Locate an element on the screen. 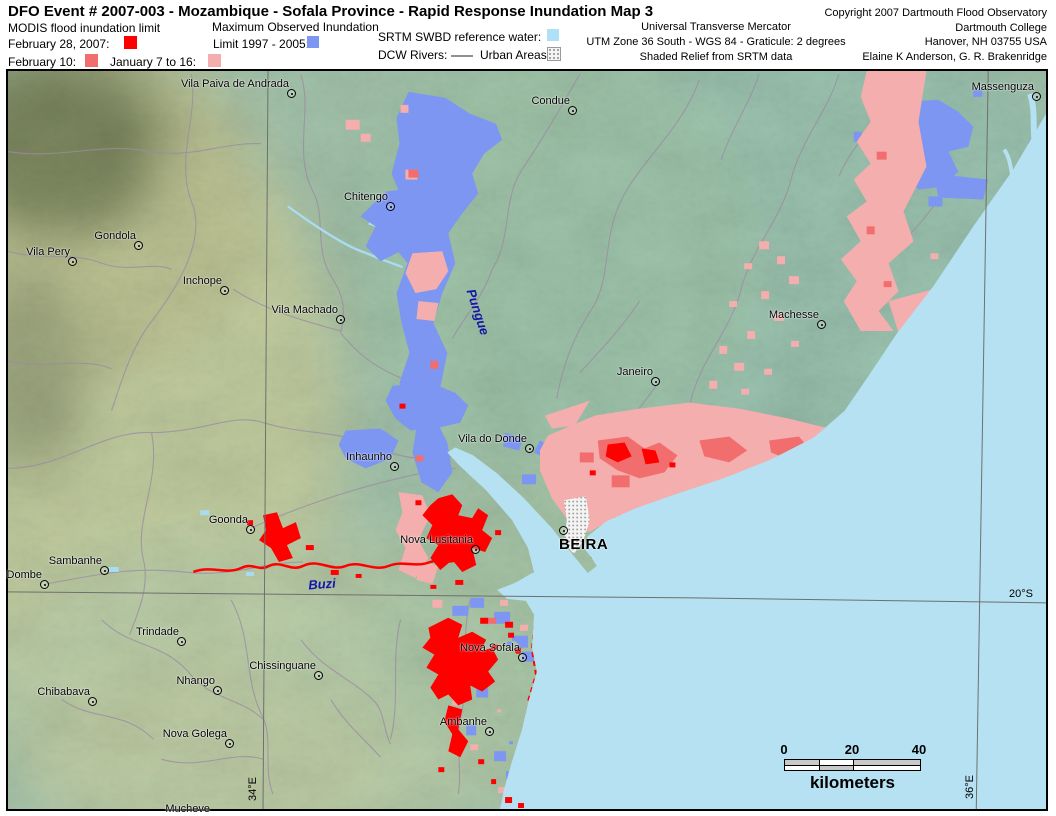  legend-srtm-swatch is located at coordinates (553, 35).